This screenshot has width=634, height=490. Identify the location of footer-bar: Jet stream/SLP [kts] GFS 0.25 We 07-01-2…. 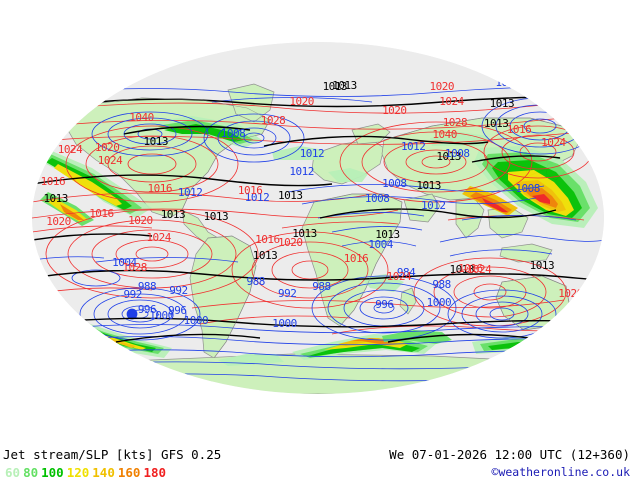
(317, 462).